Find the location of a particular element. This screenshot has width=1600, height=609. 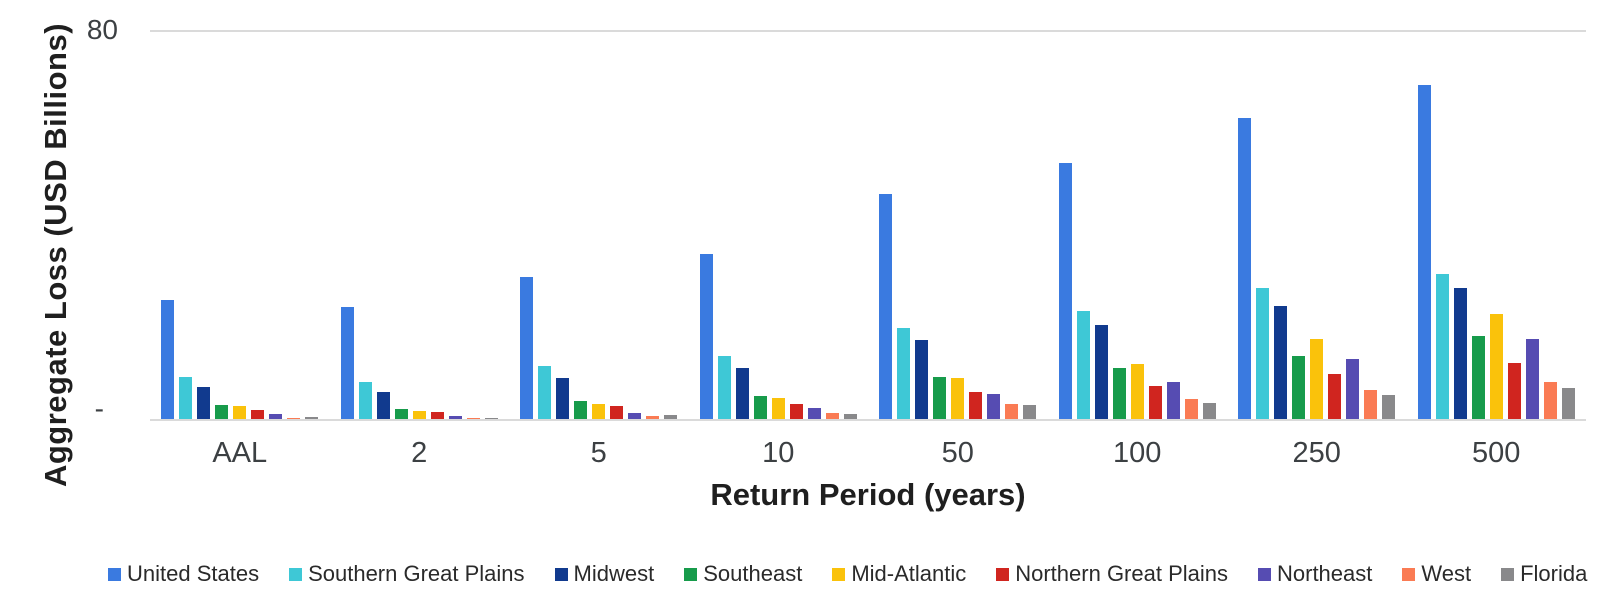

x-tick-5: 5 is located at coordinates (598, 453).